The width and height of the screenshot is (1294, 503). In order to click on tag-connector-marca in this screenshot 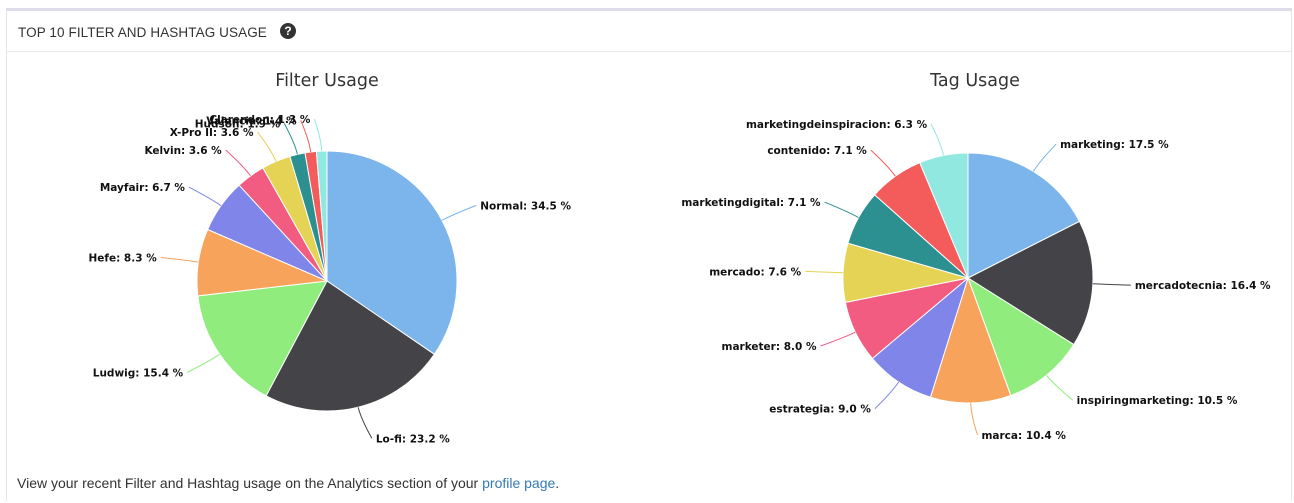, I will do `click(974, 419)`.